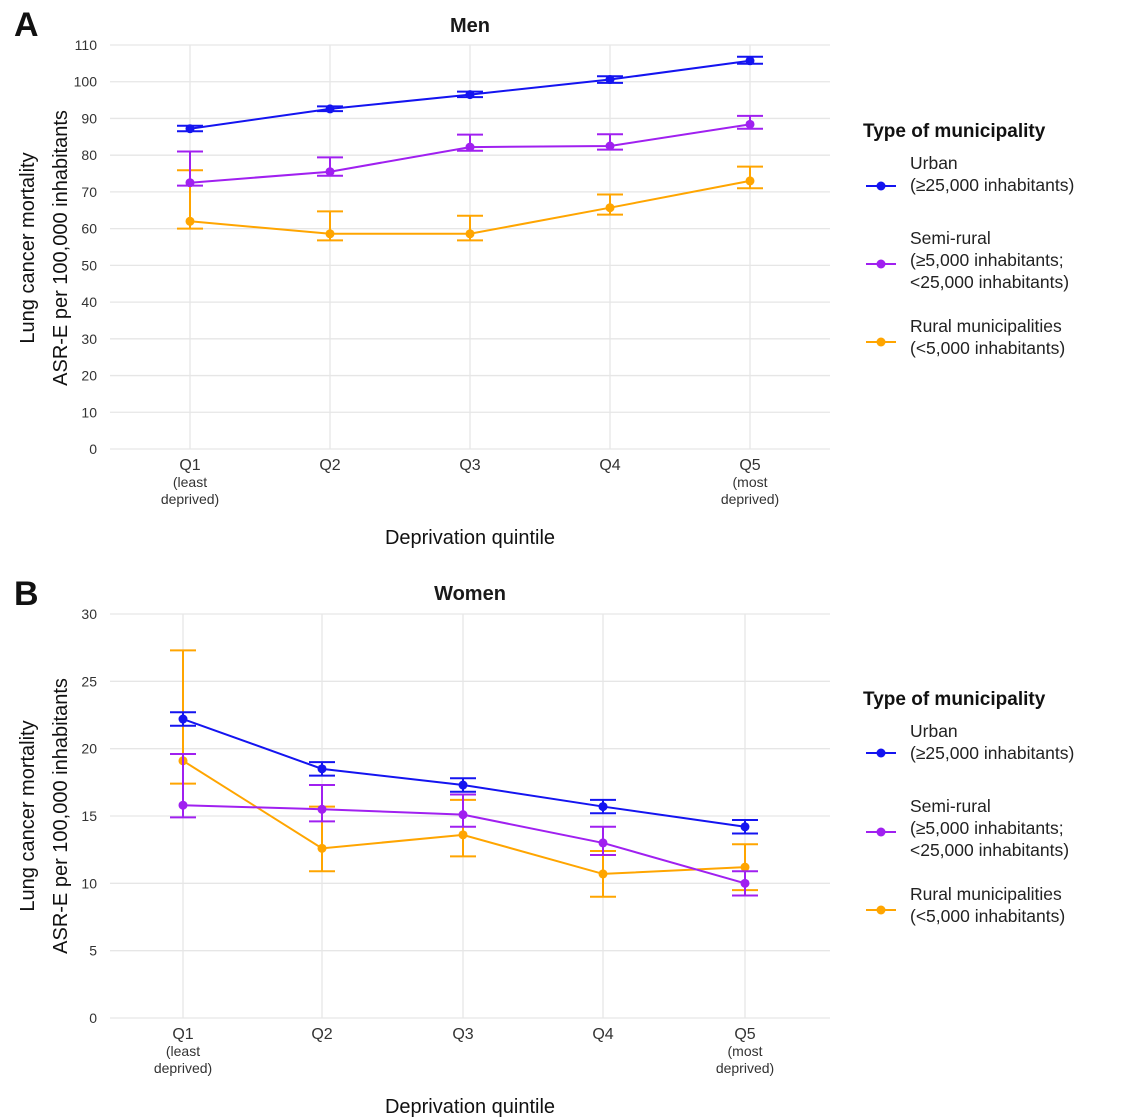 The height and width of the screenshot is (1120, 1121). What do you see at coordinates (61, 816) in the screenshot?
I see `y-axis-title: ASR-E per 100,000 inhabitants` at bounding box center [61, 816].